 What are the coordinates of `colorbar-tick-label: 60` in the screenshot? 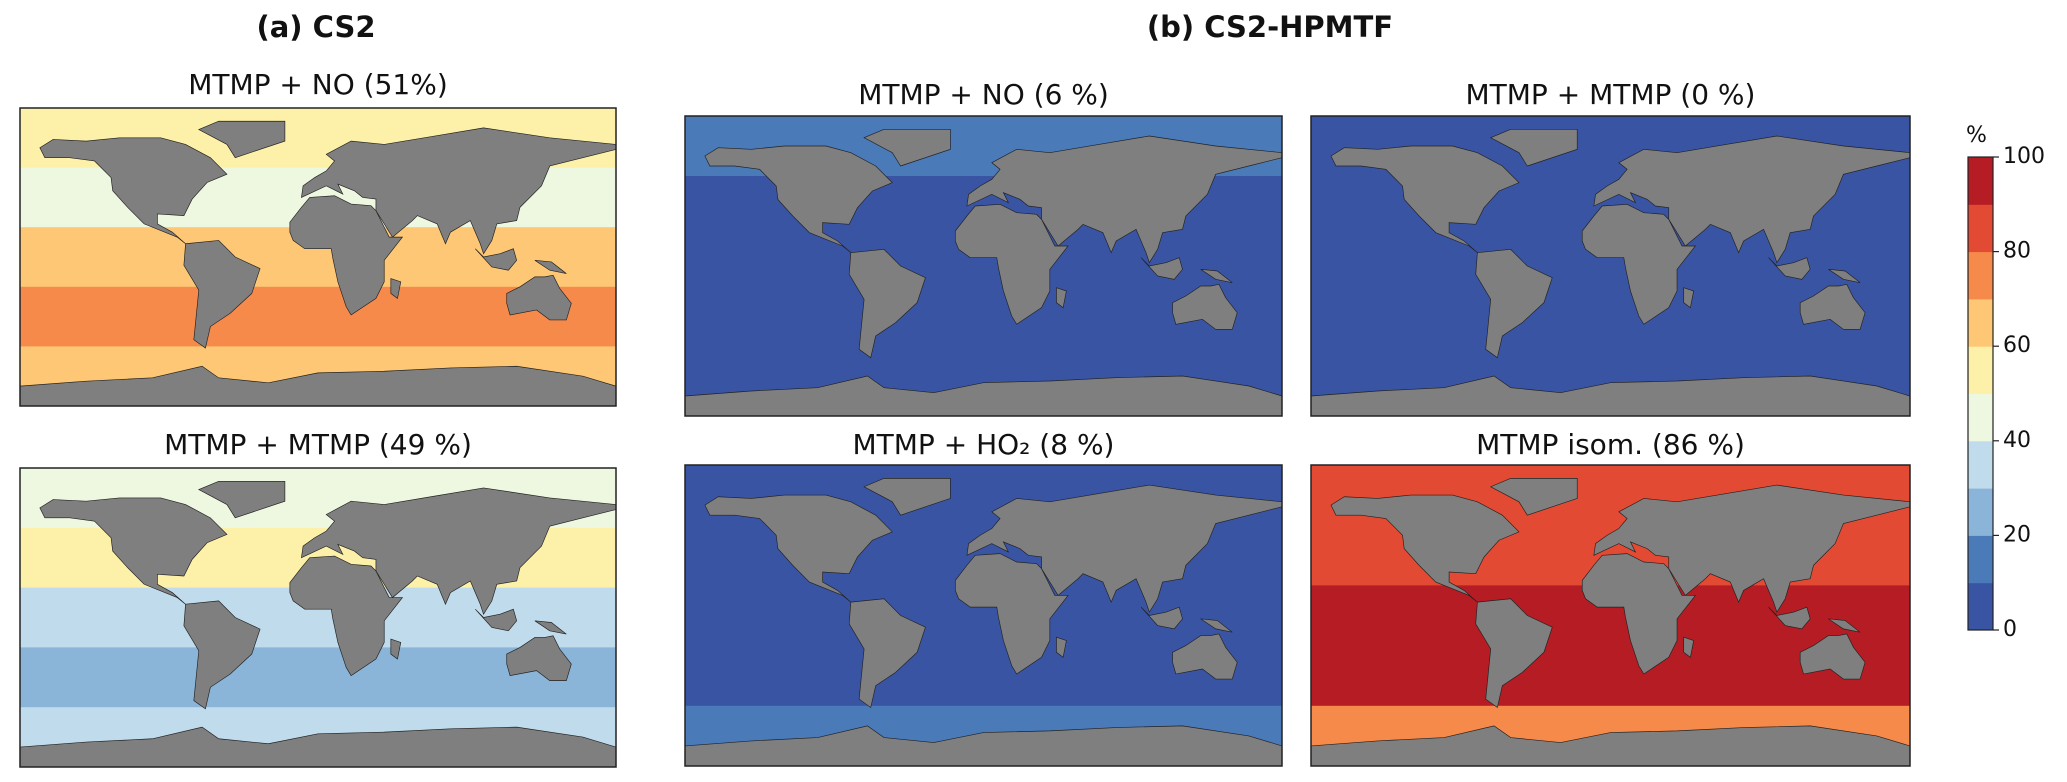 It's located at (2017, 345).